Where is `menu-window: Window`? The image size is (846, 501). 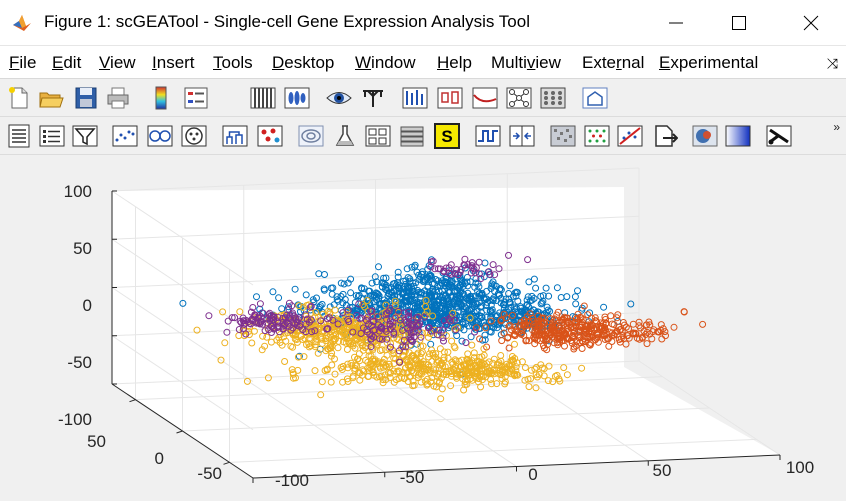 menu-window: Window is located at coordinates (385, 62).